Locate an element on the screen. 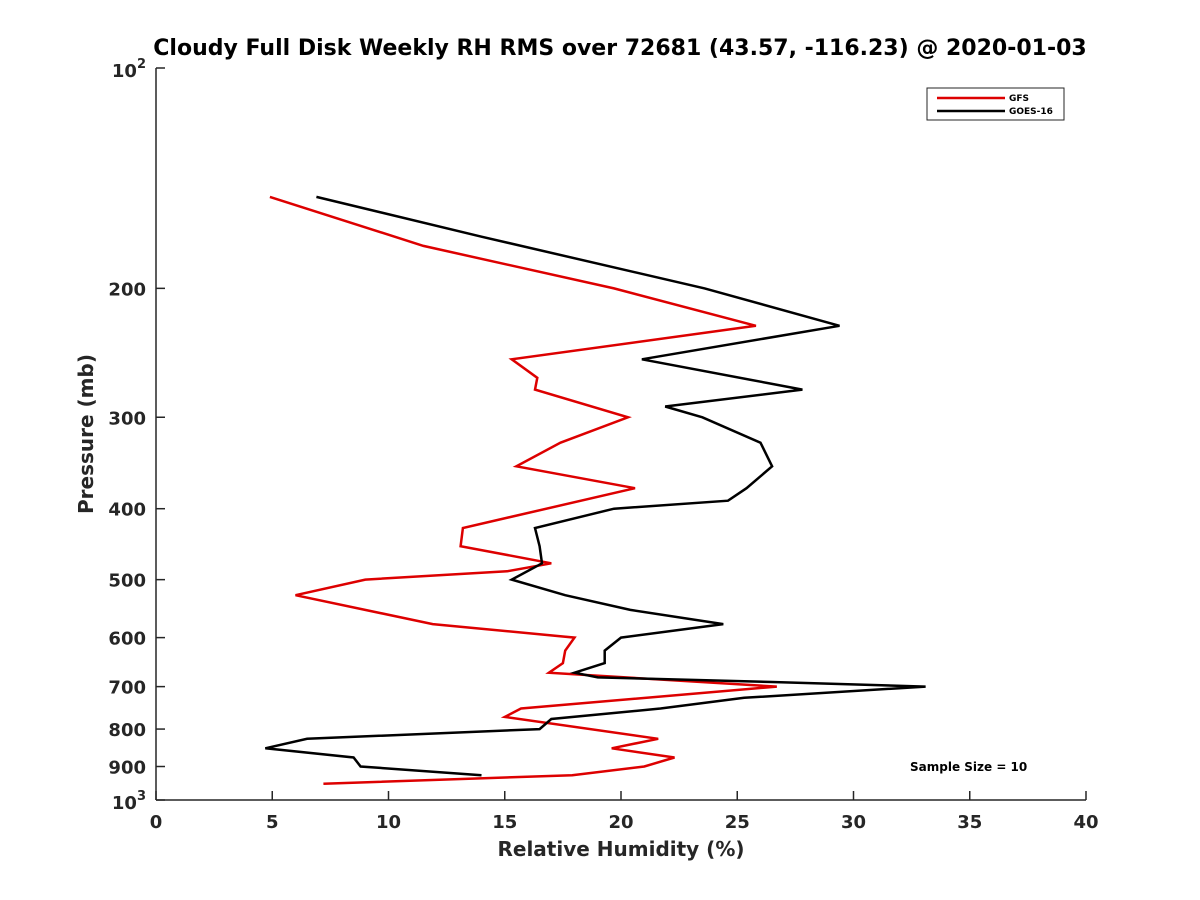 The height and width of the screenshot is (900, 1200). legend-label: GFS is located at coordinates (1019, 99).